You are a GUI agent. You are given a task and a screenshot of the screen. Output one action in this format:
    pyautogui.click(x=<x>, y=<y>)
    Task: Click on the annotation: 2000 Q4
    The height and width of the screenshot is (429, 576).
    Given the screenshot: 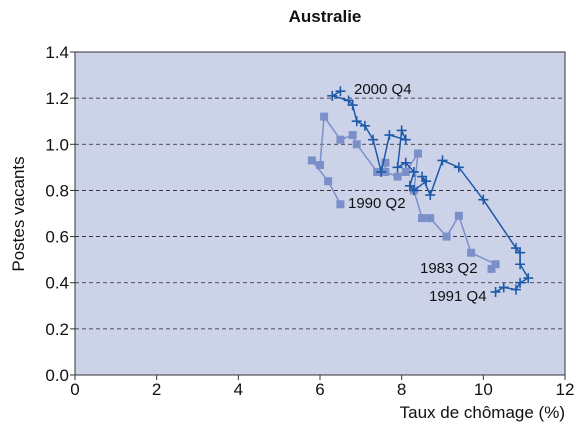 What is the action you would take?
    pyautogui.click(x=383, y=89)
    